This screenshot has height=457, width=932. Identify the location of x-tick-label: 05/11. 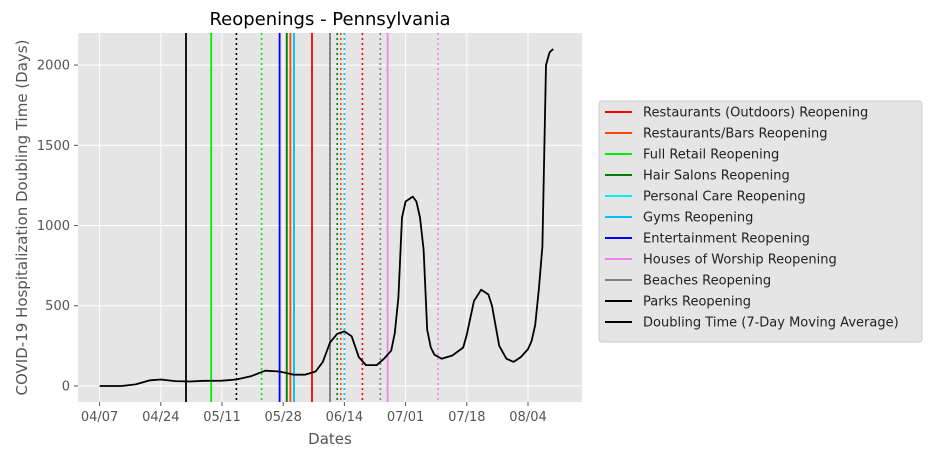
(221, 417).